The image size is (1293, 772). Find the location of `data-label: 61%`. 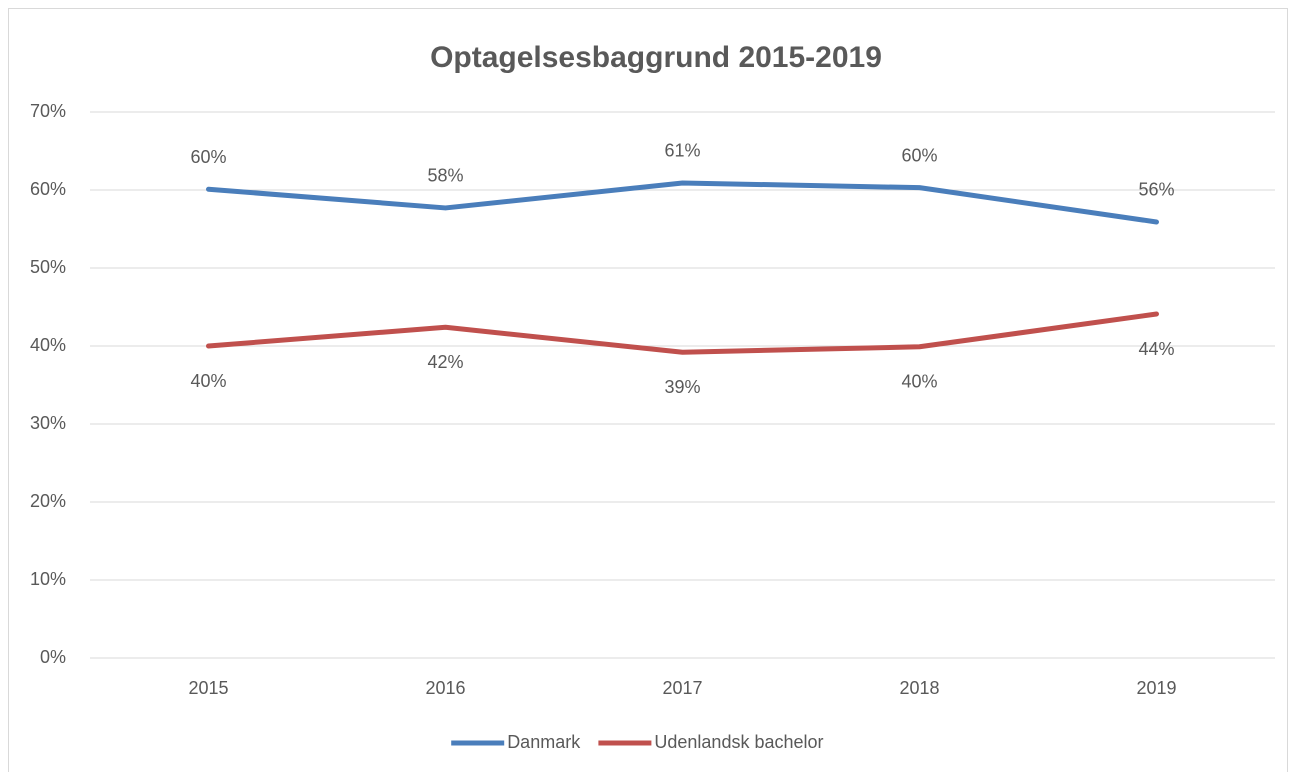

data-label: 61% is located at coordinates (682, 151).